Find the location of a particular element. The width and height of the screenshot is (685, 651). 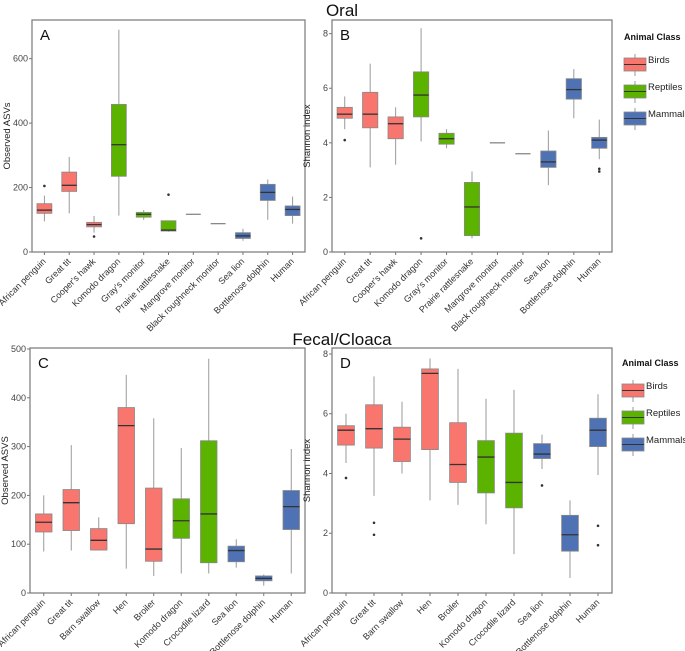

y-tick-label: 2 is located at coordinates (325, 197).